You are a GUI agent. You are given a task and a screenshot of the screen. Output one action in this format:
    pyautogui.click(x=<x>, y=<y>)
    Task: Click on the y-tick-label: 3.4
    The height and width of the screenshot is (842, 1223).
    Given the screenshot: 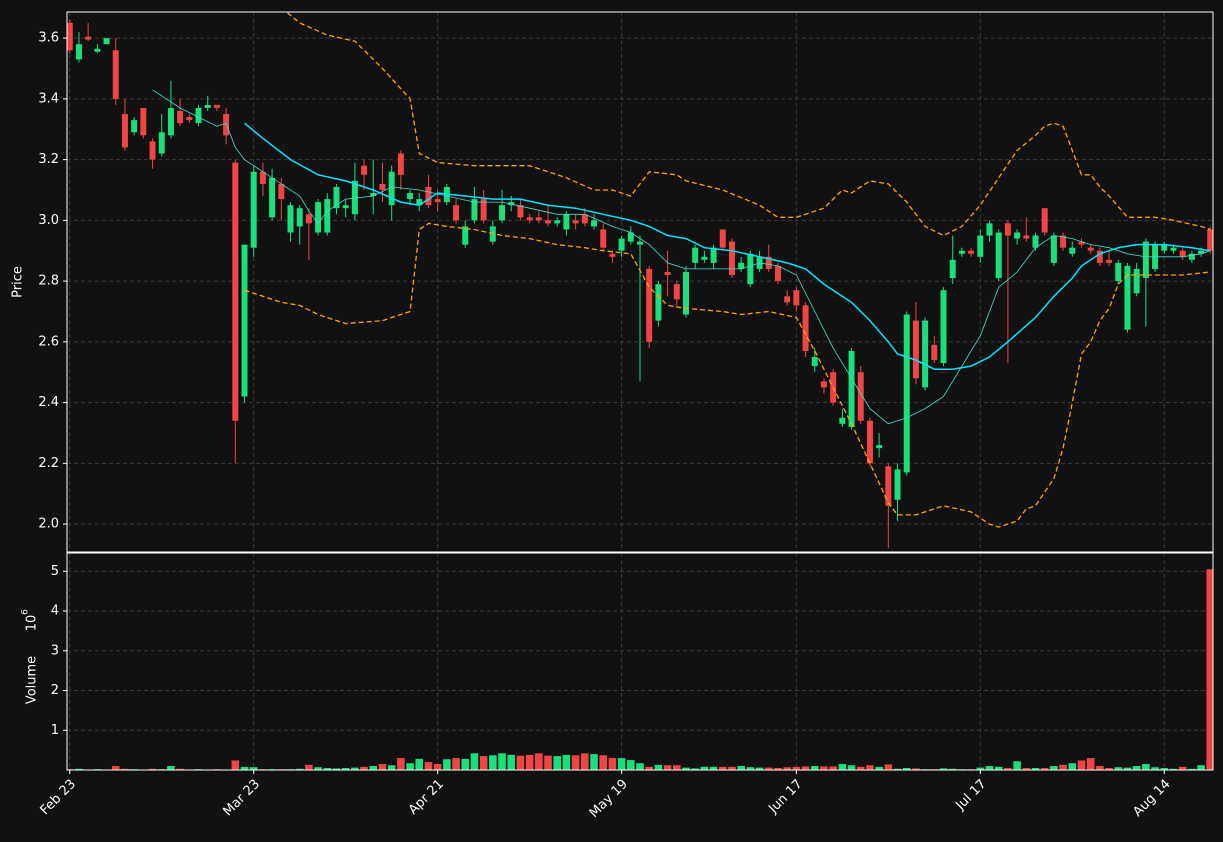 What is the action you would take?
    pyautogui.click(x=48, y=98)
    